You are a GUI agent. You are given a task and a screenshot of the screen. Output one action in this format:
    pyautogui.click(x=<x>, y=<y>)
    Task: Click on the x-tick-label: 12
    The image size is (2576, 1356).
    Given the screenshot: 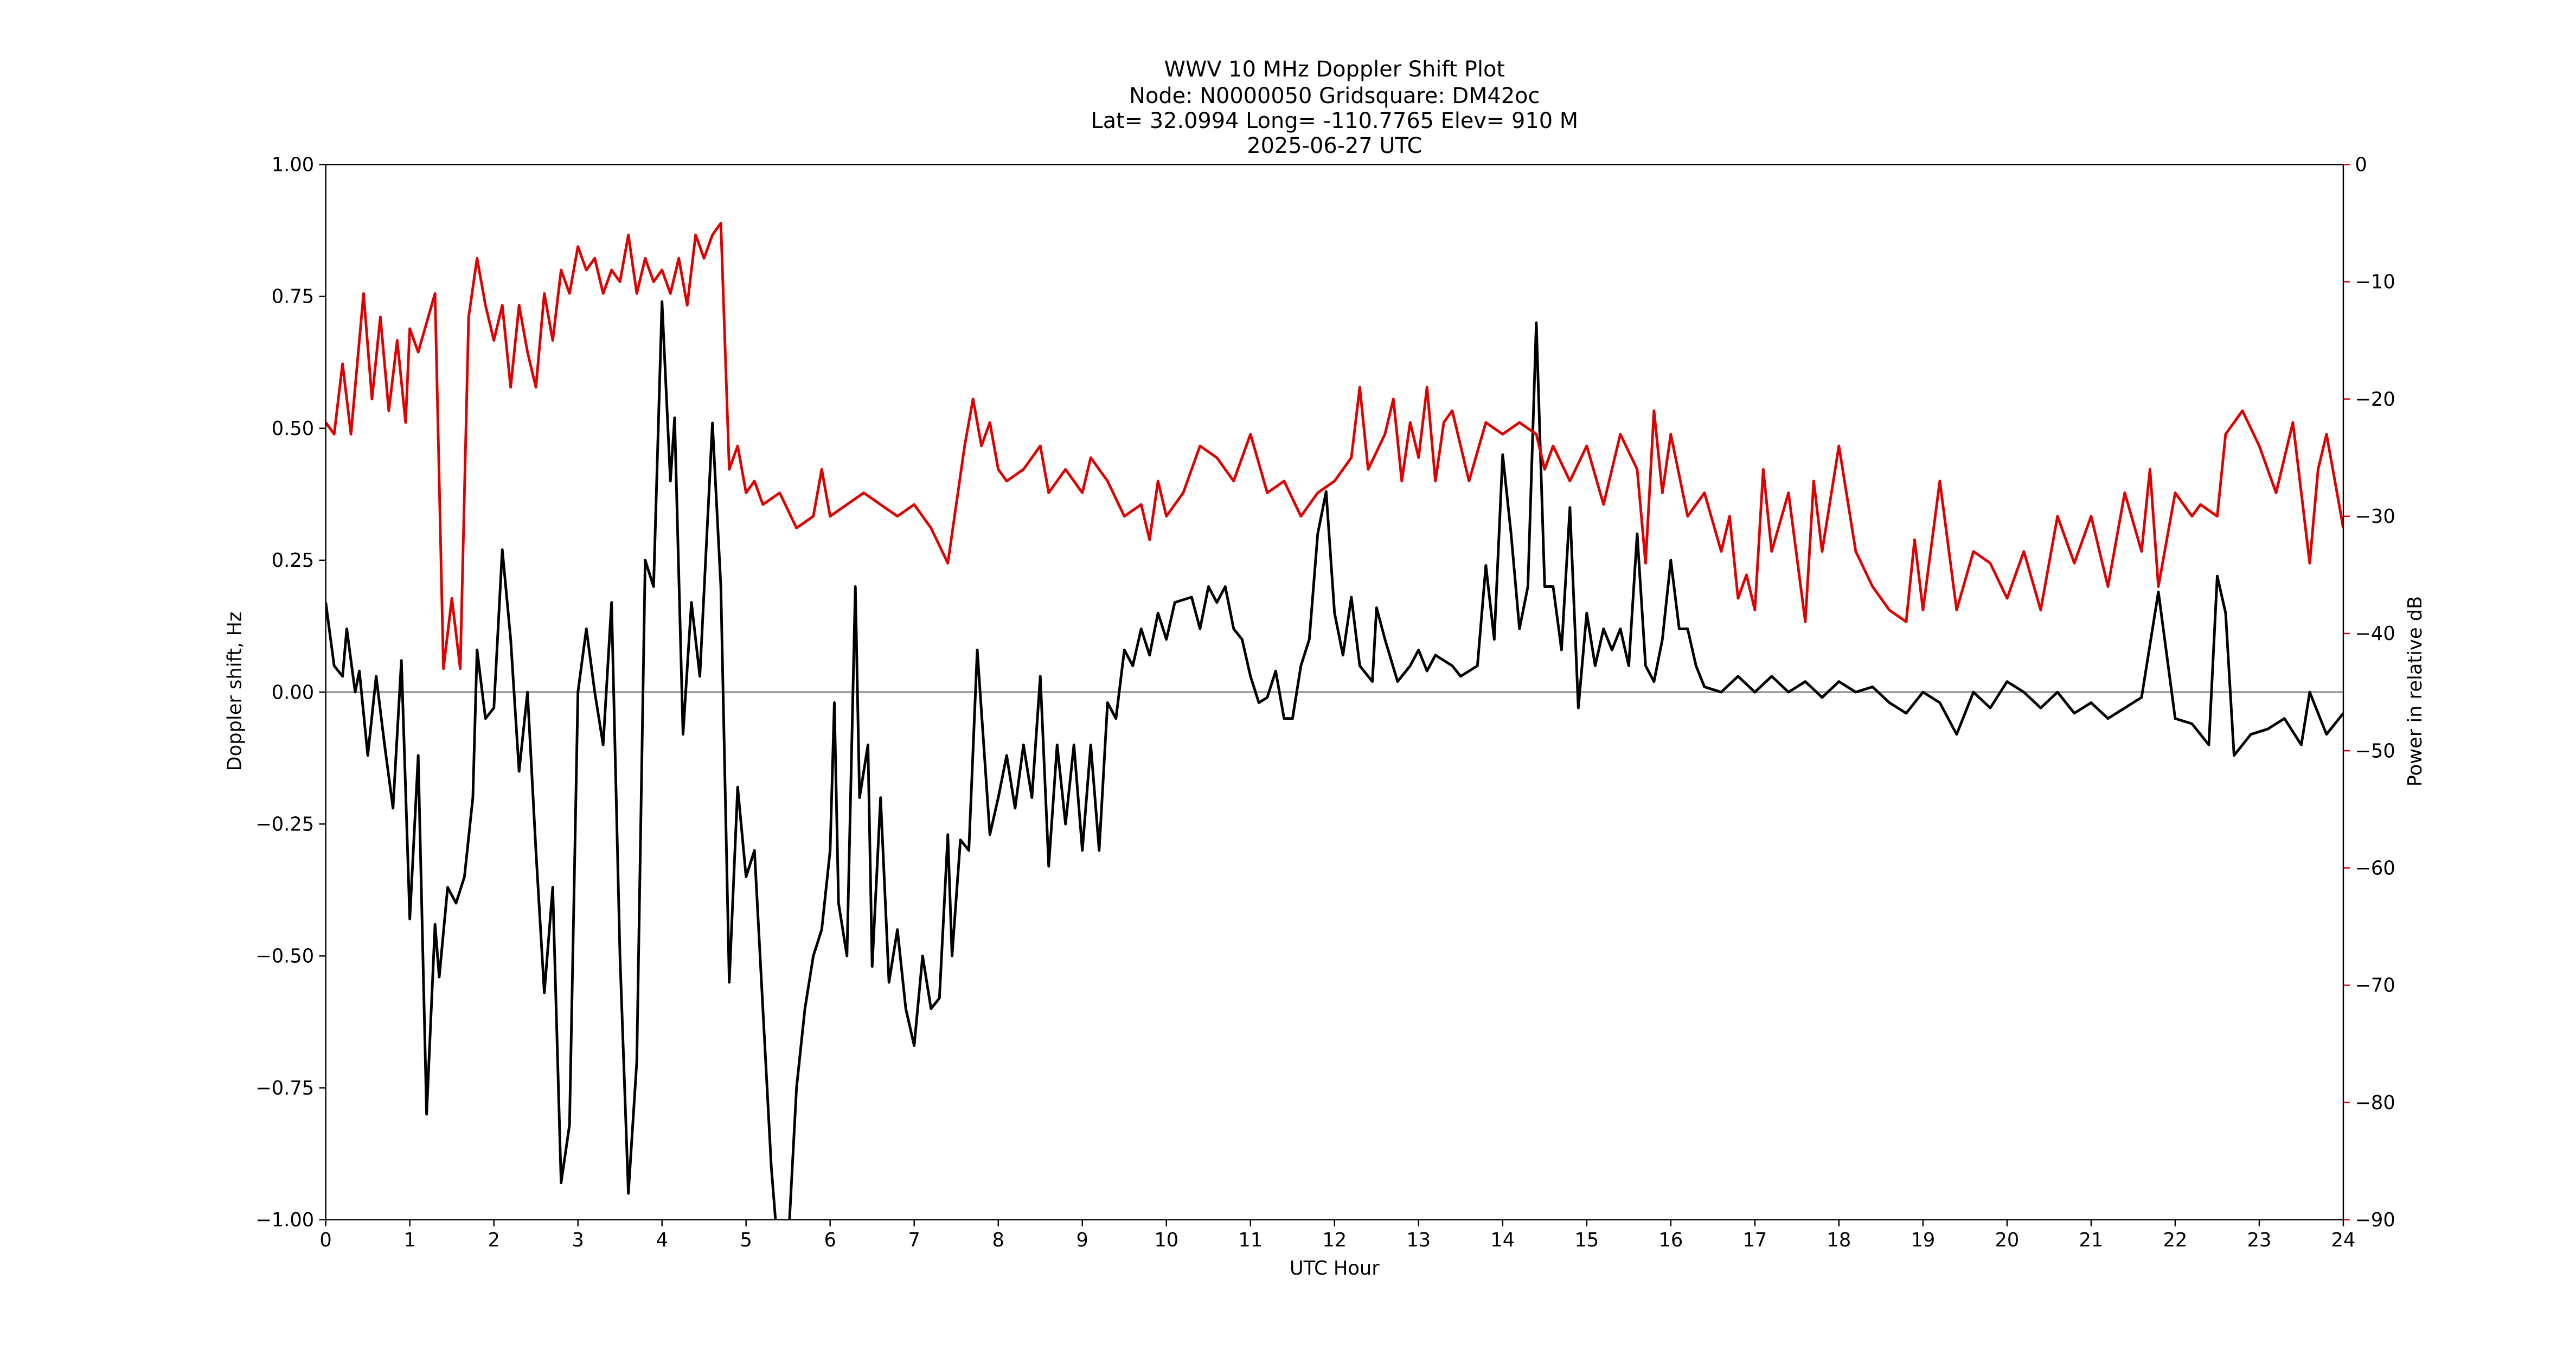 What is the action you would take?
    pyautogui.click(x=1334, y=1240)
    